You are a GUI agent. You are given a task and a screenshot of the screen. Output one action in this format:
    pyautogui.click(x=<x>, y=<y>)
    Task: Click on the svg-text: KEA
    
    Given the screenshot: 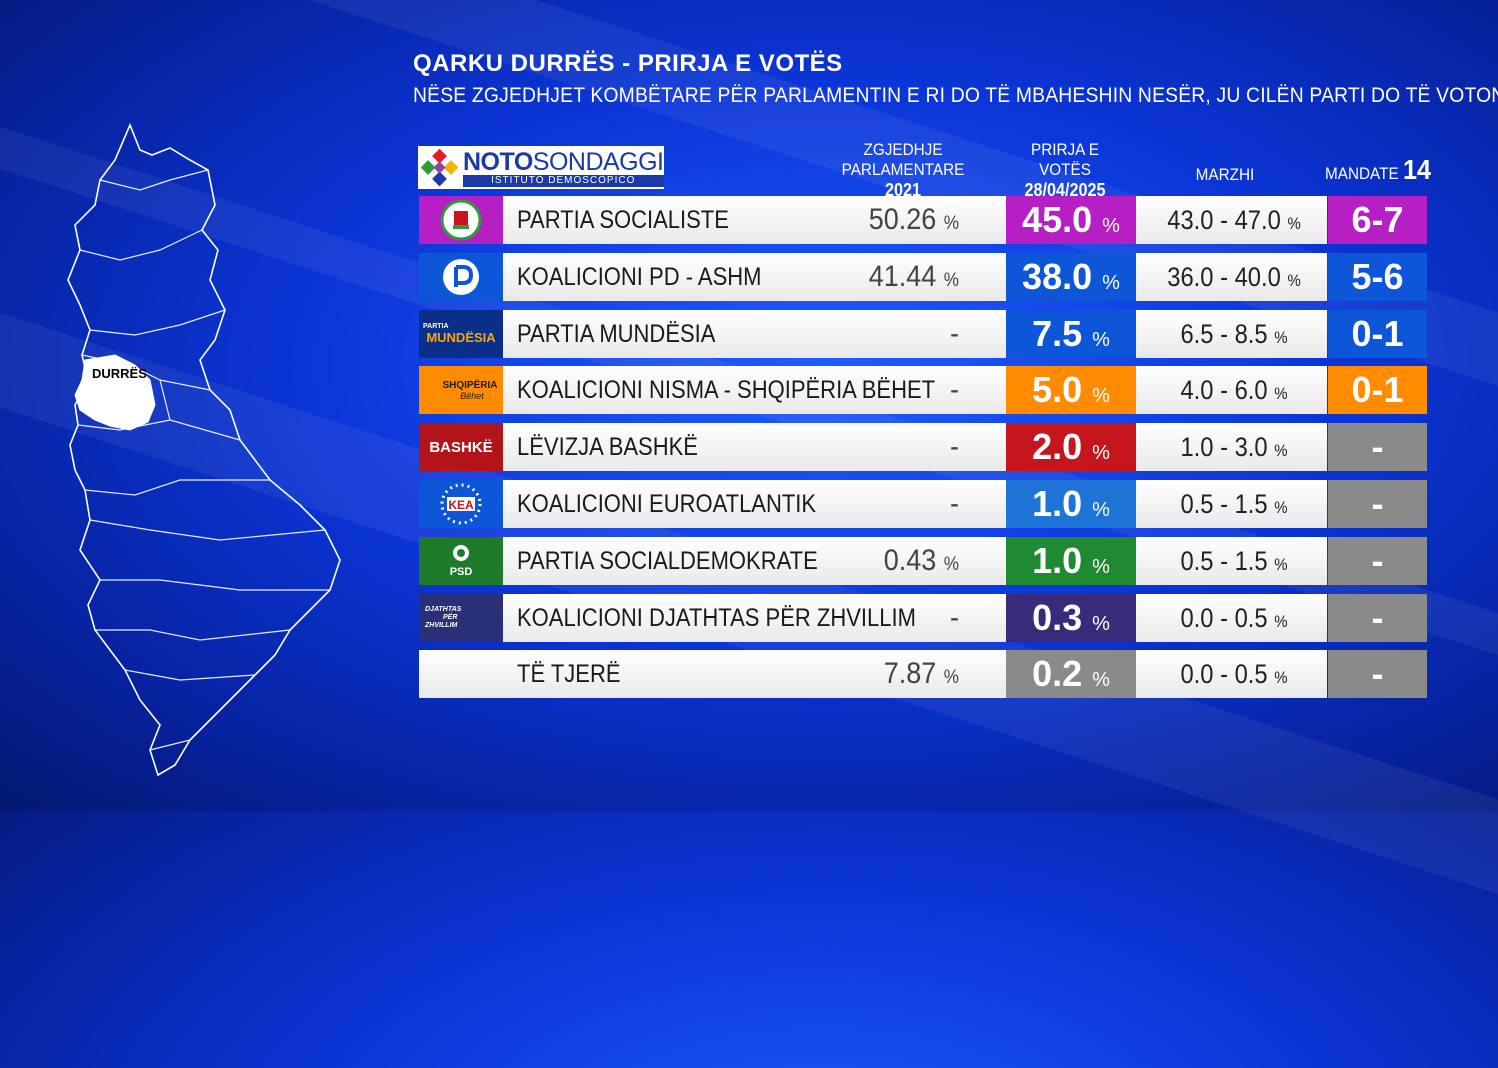 What is the action you would take?
    pyautogui.click(x=461, y=505)
    